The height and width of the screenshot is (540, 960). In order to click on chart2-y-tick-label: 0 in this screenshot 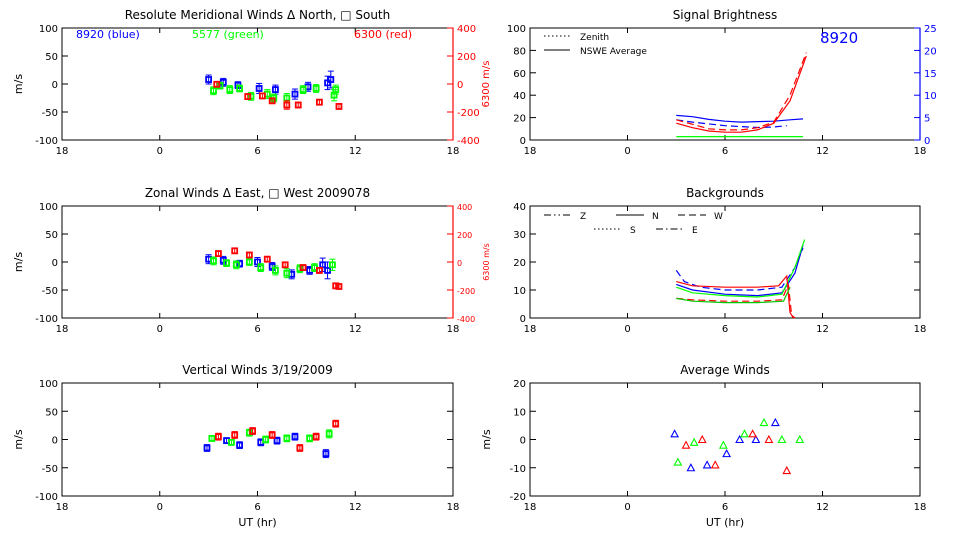, I will do `click(523, 141)`.